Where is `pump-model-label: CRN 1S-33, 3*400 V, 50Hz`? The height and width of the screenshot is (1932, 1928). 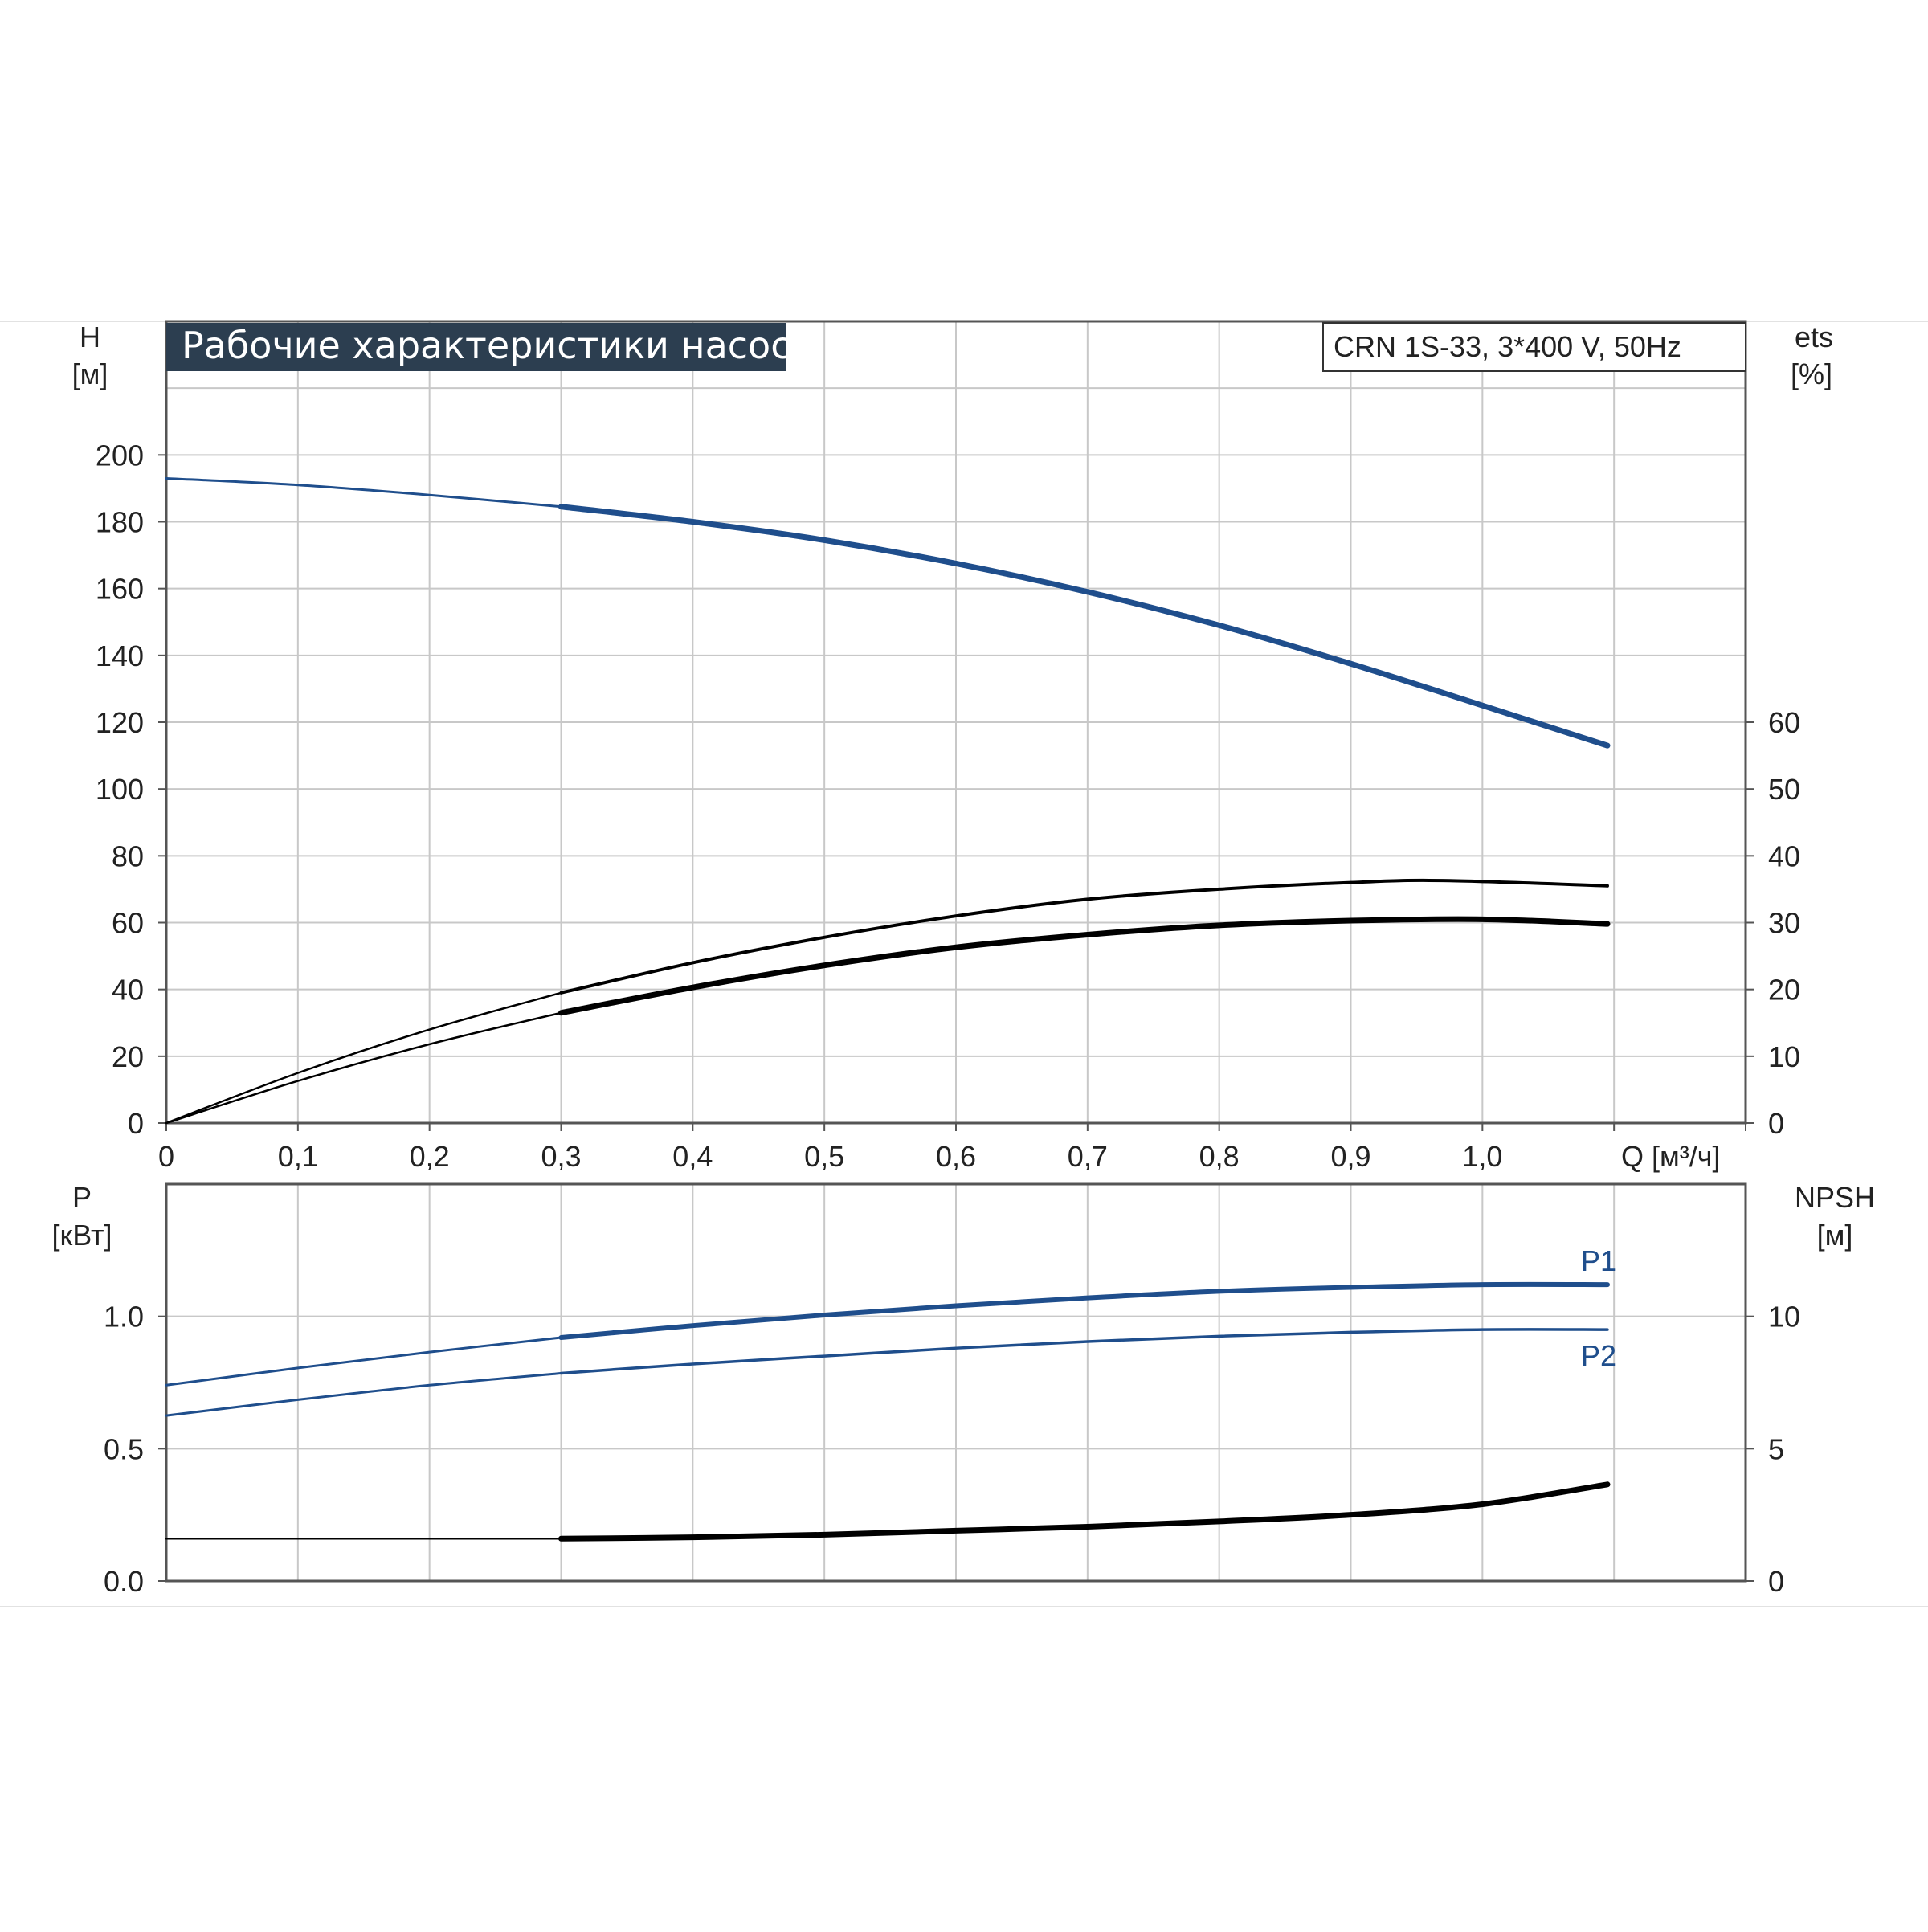 pump-model-label: CRN 1S-33, 3*400 V, 50Hz is located at coordinates (1508, 346).